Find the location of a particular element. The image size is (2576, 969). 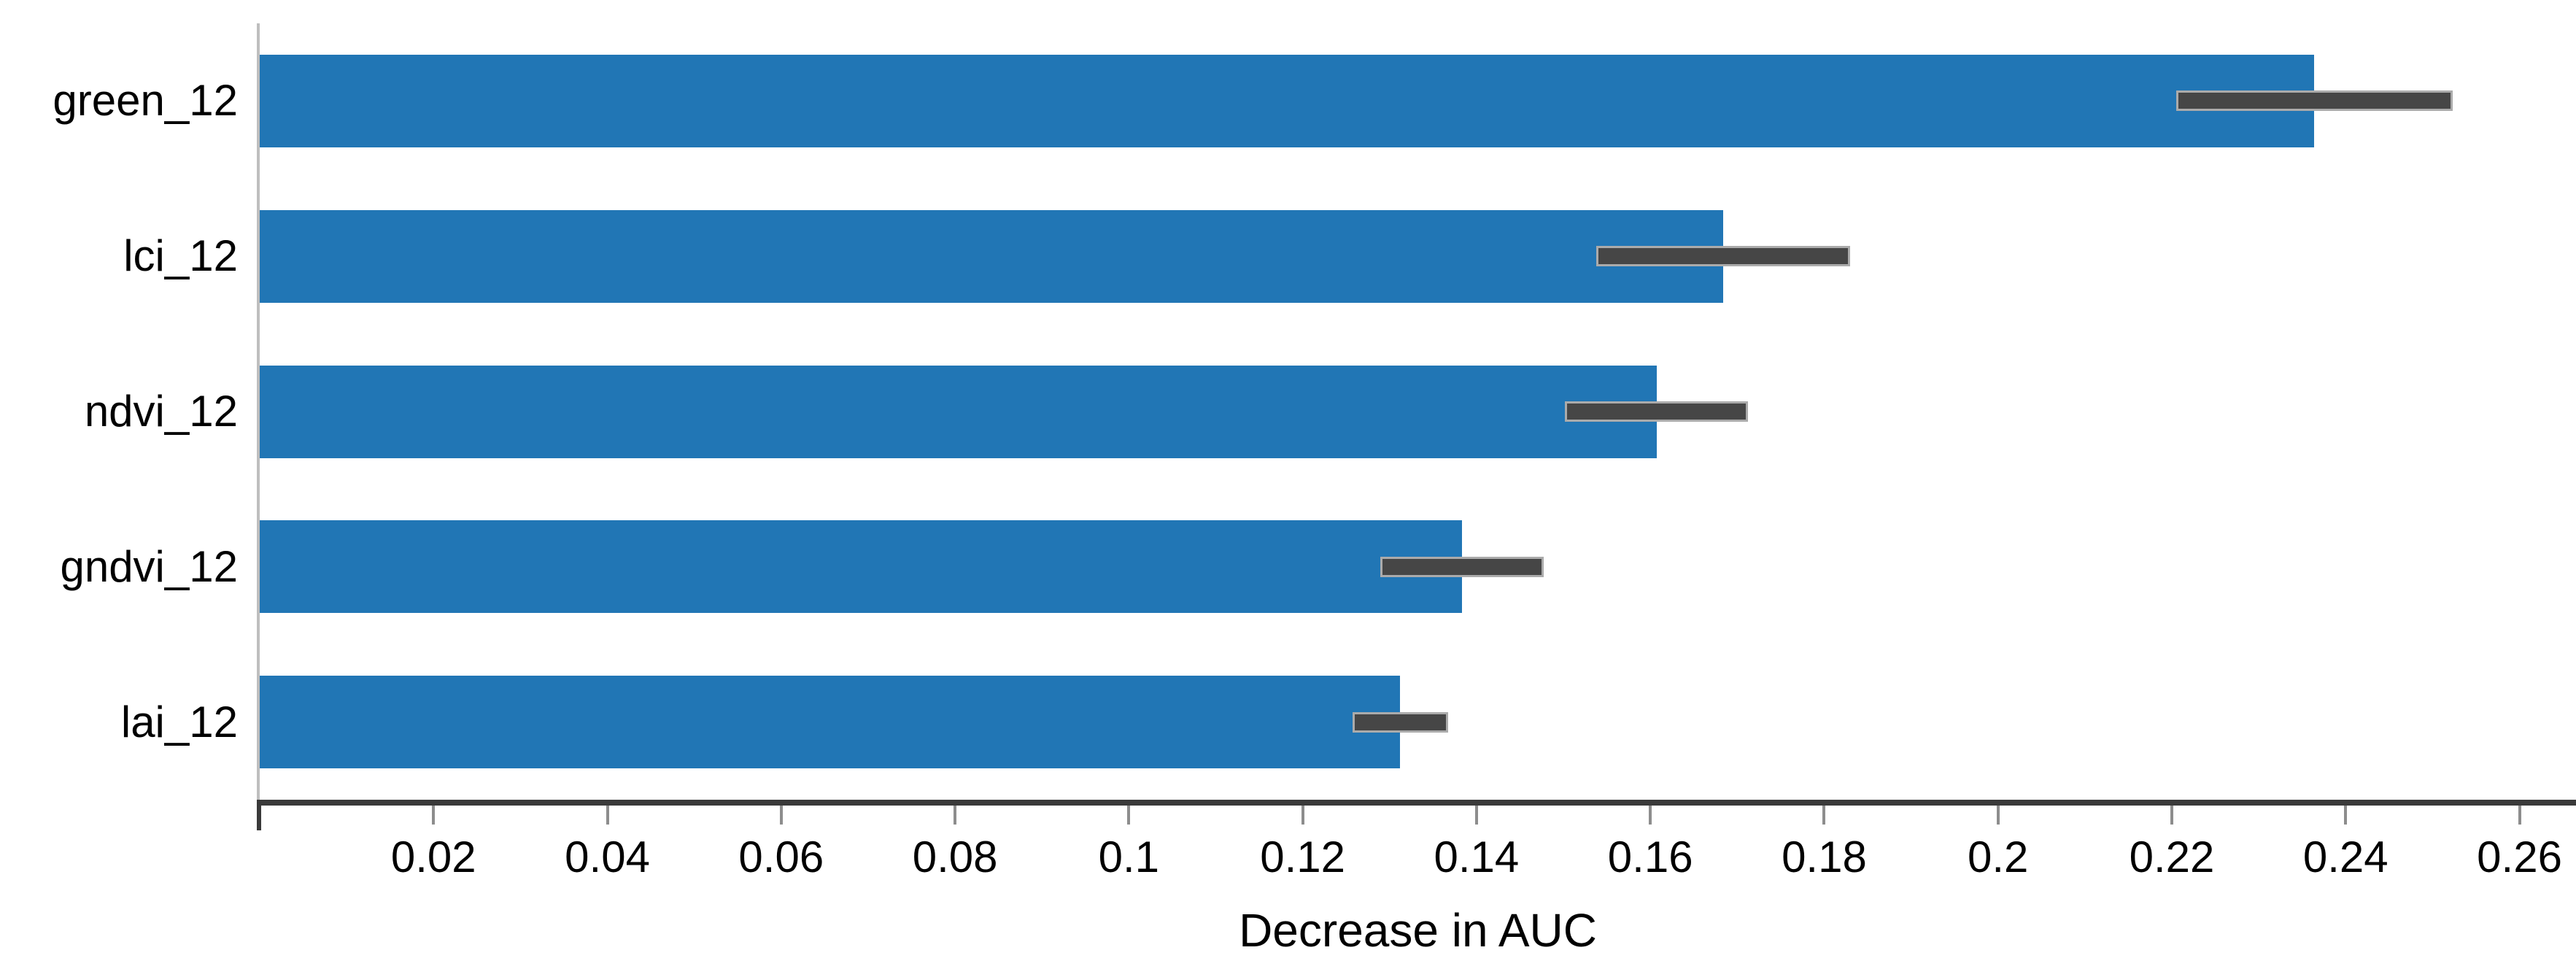

y-tick-label-gndvi_12: gndvi_12 is located at coordinates (149, 566).